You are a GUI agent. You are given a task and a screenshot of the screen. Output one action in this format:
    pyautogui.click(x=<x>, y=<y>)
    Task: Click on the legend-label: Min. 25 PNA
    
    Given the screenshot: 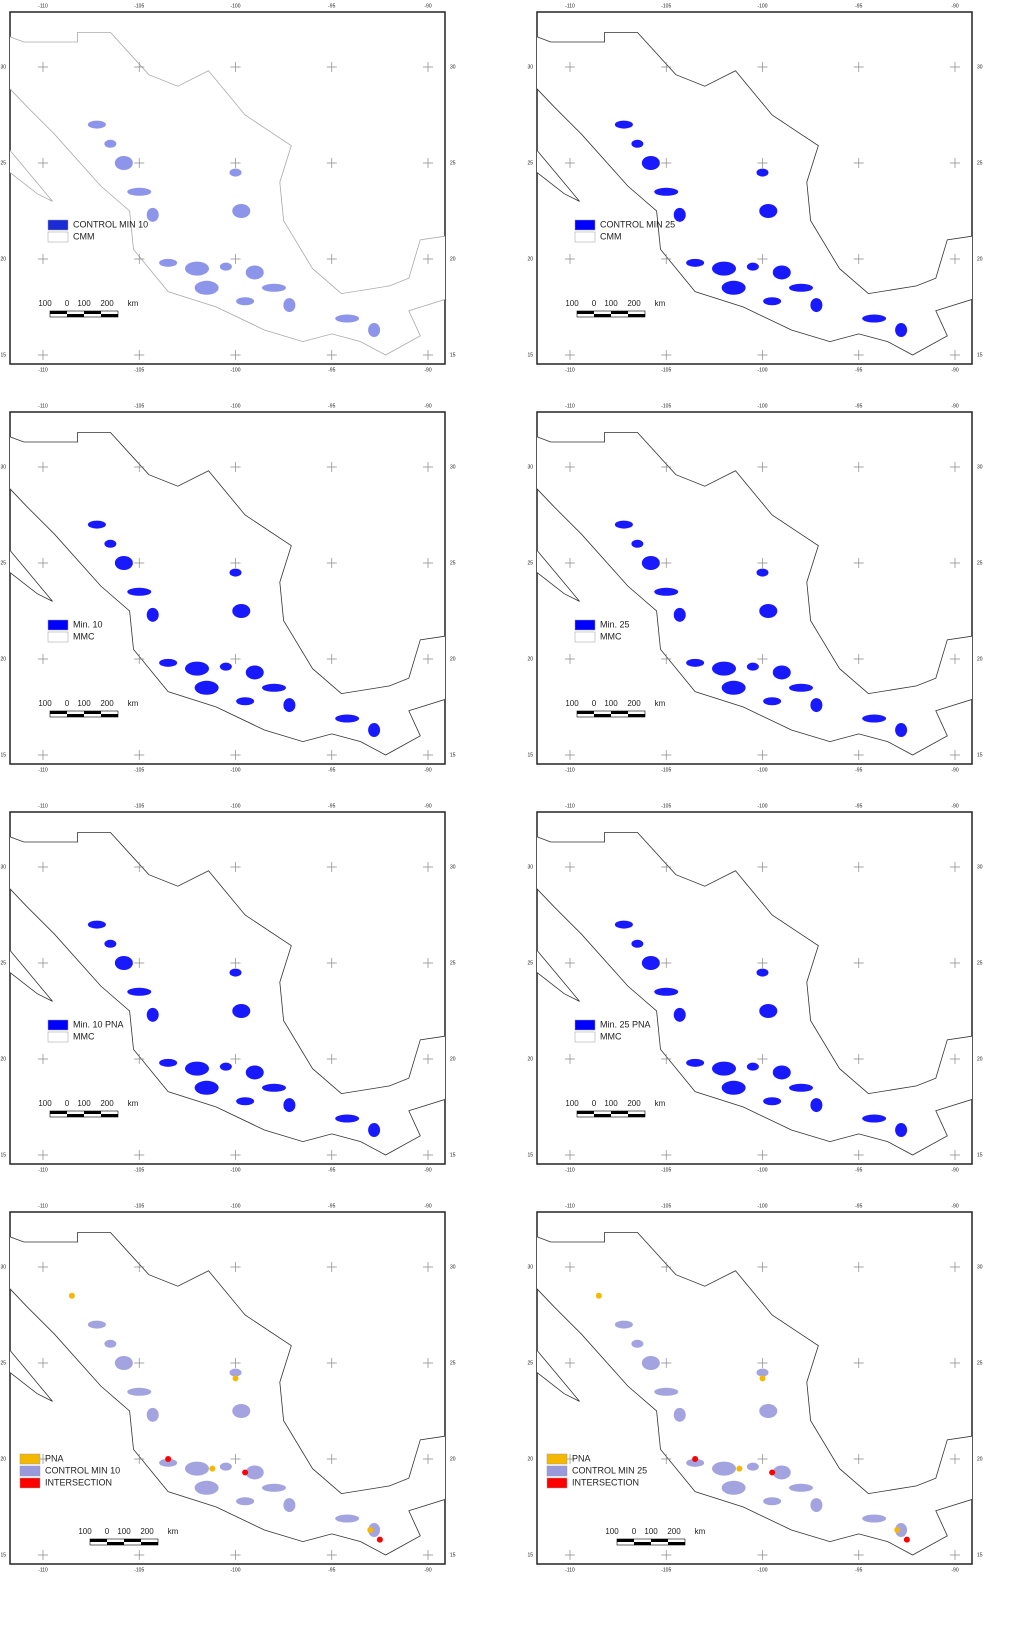 What is the action you would take?
    pyautogui.click(x=625, y=1024)
    